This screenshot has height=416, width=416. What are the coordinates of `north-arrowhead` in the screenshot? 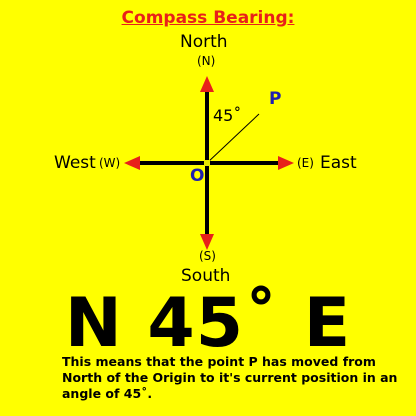 It's located at (207, 84).